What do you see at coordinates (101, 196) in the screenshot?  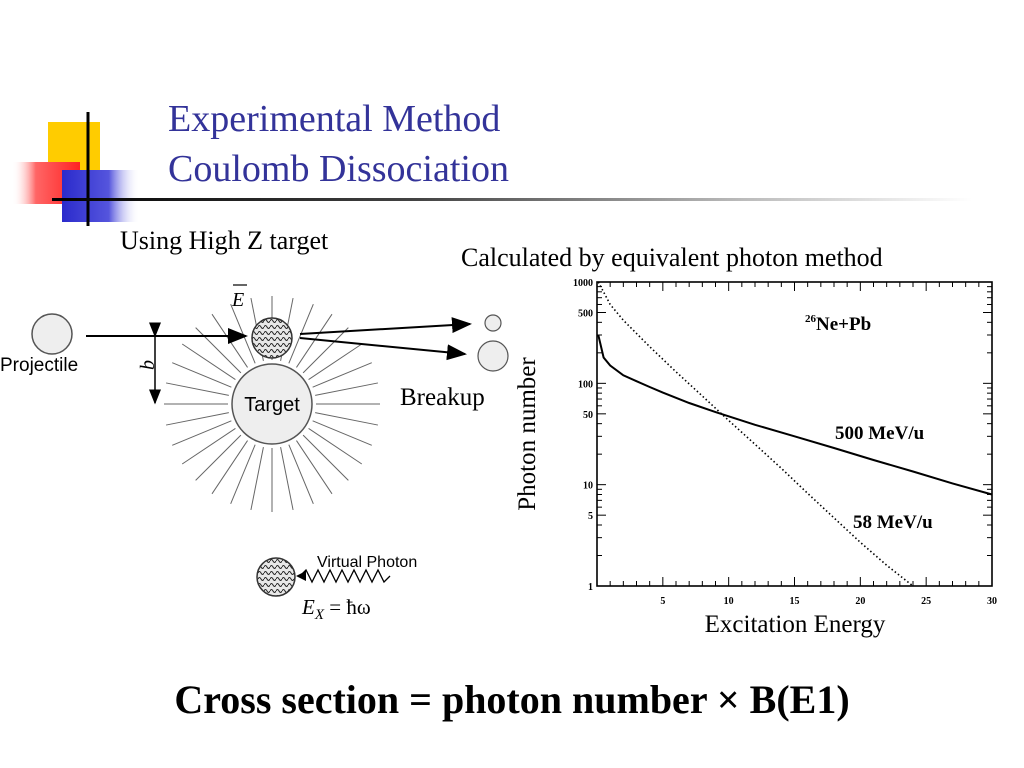 I see `deco-blue-square` at bounding box center [101, 196].